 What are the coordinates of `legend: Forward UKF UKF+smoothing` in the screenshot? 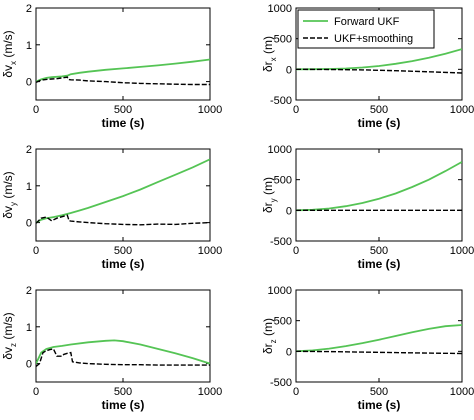 It's located at (366, 29).